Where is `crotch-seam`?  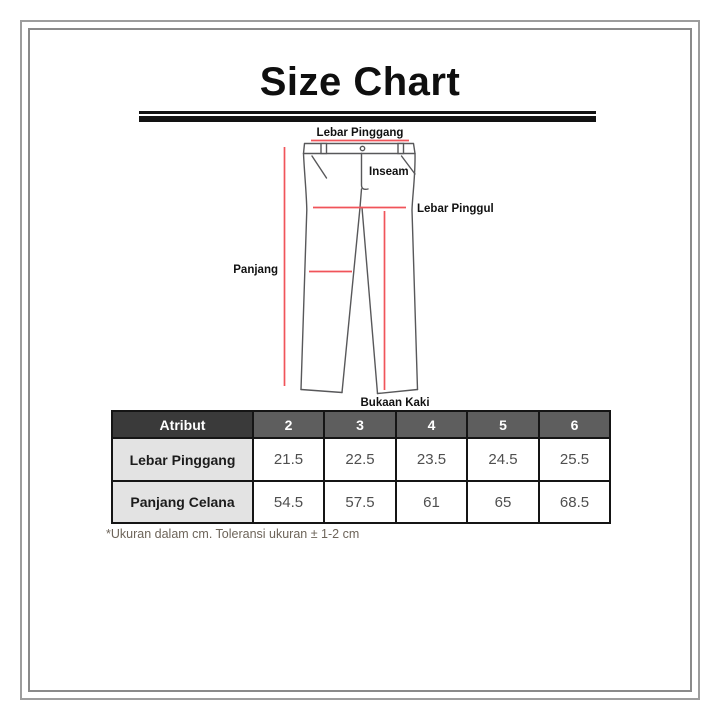 crotch-seam is located at coordinates (361, 198).